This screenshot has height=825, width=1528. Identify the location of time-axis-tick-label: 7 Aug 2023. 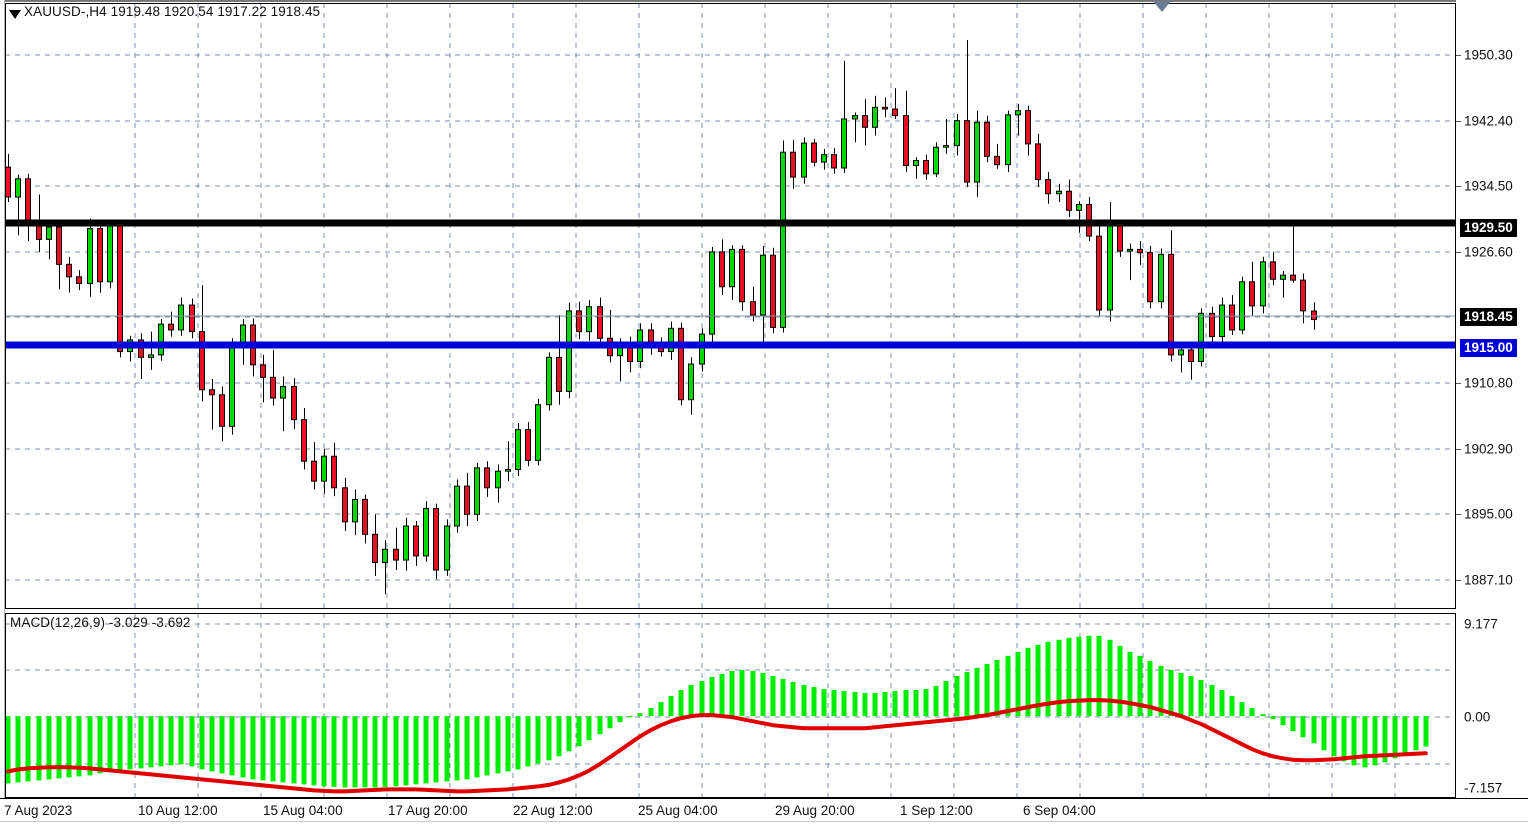
(38, 810).